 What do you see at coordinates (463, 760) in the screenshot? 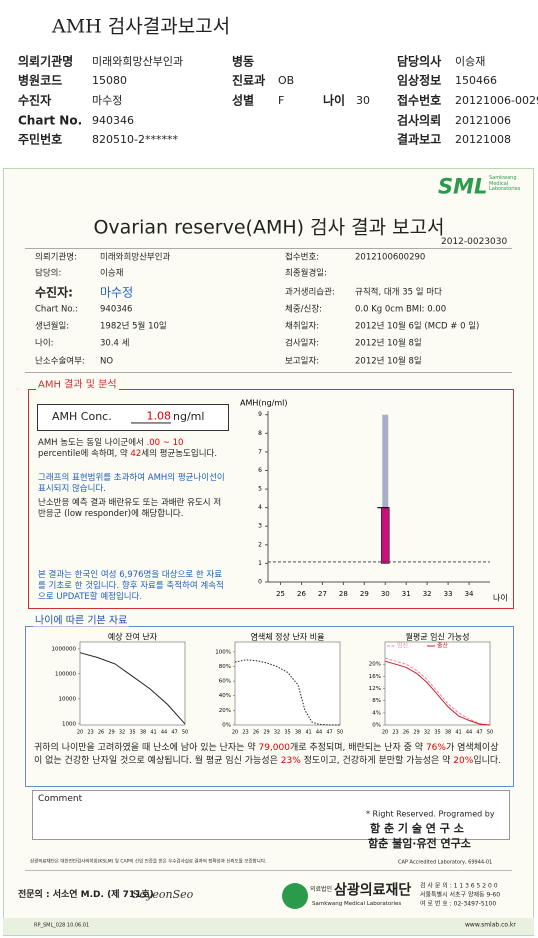
I see `text-part: 20%` at bounding box center [463, 760].